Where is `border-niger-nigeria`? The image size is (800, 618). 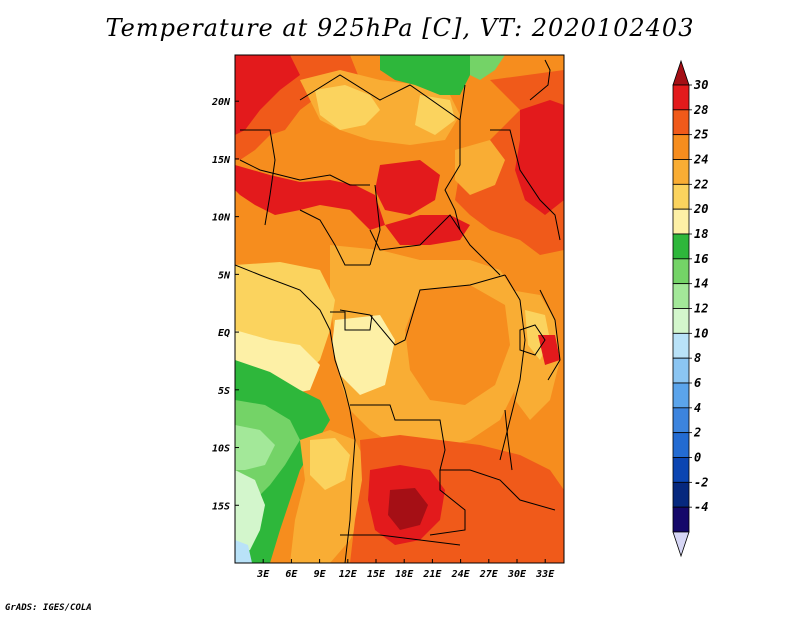 border-niger-nigeria is located at coordinates (304, 172).